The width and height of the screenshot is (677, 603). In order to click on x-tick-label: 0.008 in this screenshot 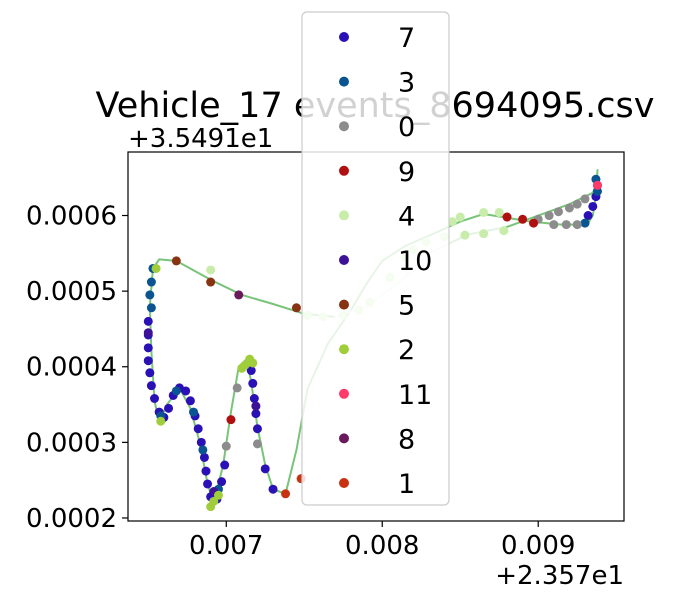, I will do `click(382, 546)`.